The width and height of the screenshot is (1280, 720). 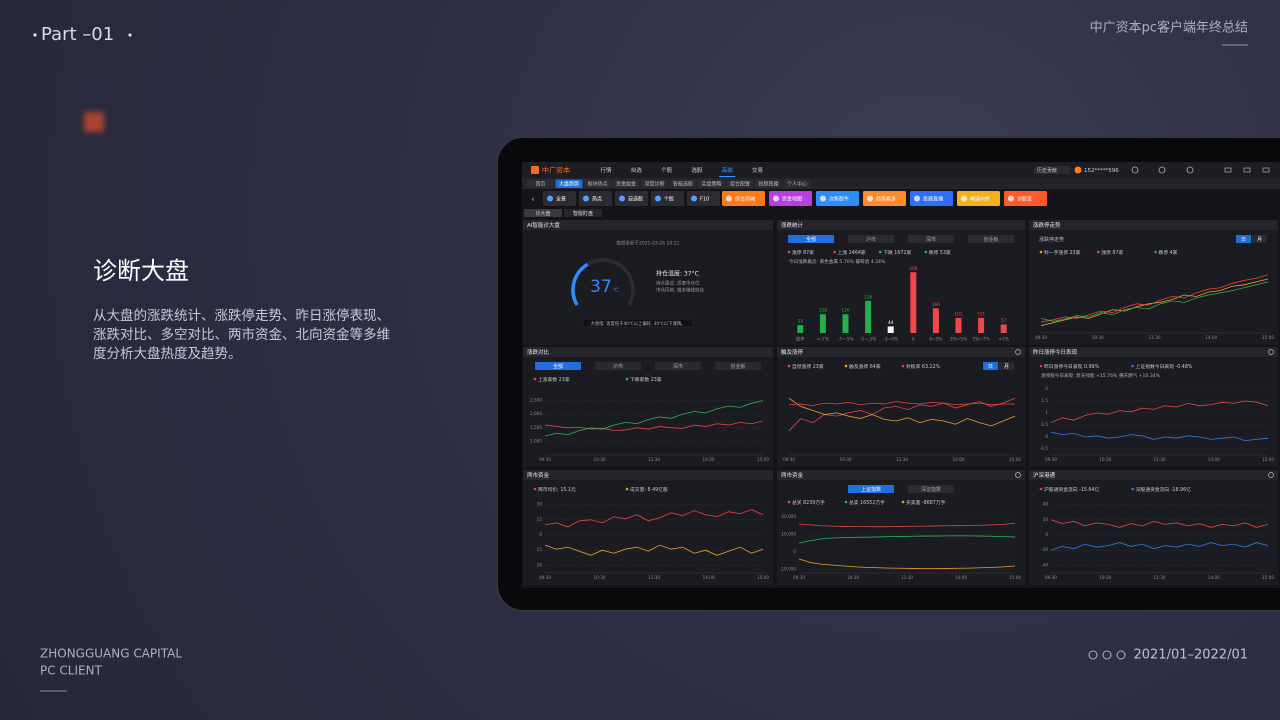 I want to click on view-label: 诊大盘, so click(x=542, y=213).